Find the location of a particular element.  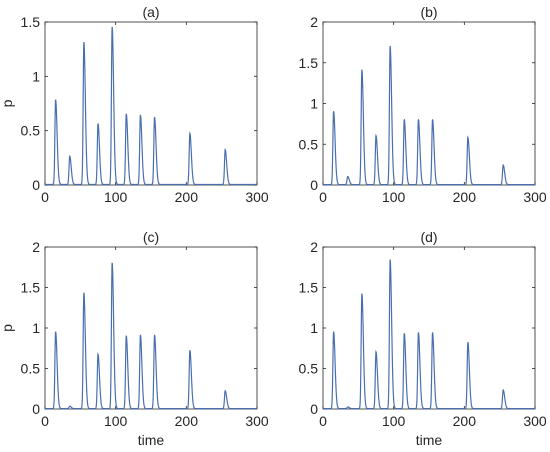

y-tick-label-a: 1 is located at coordinates (36, 76).